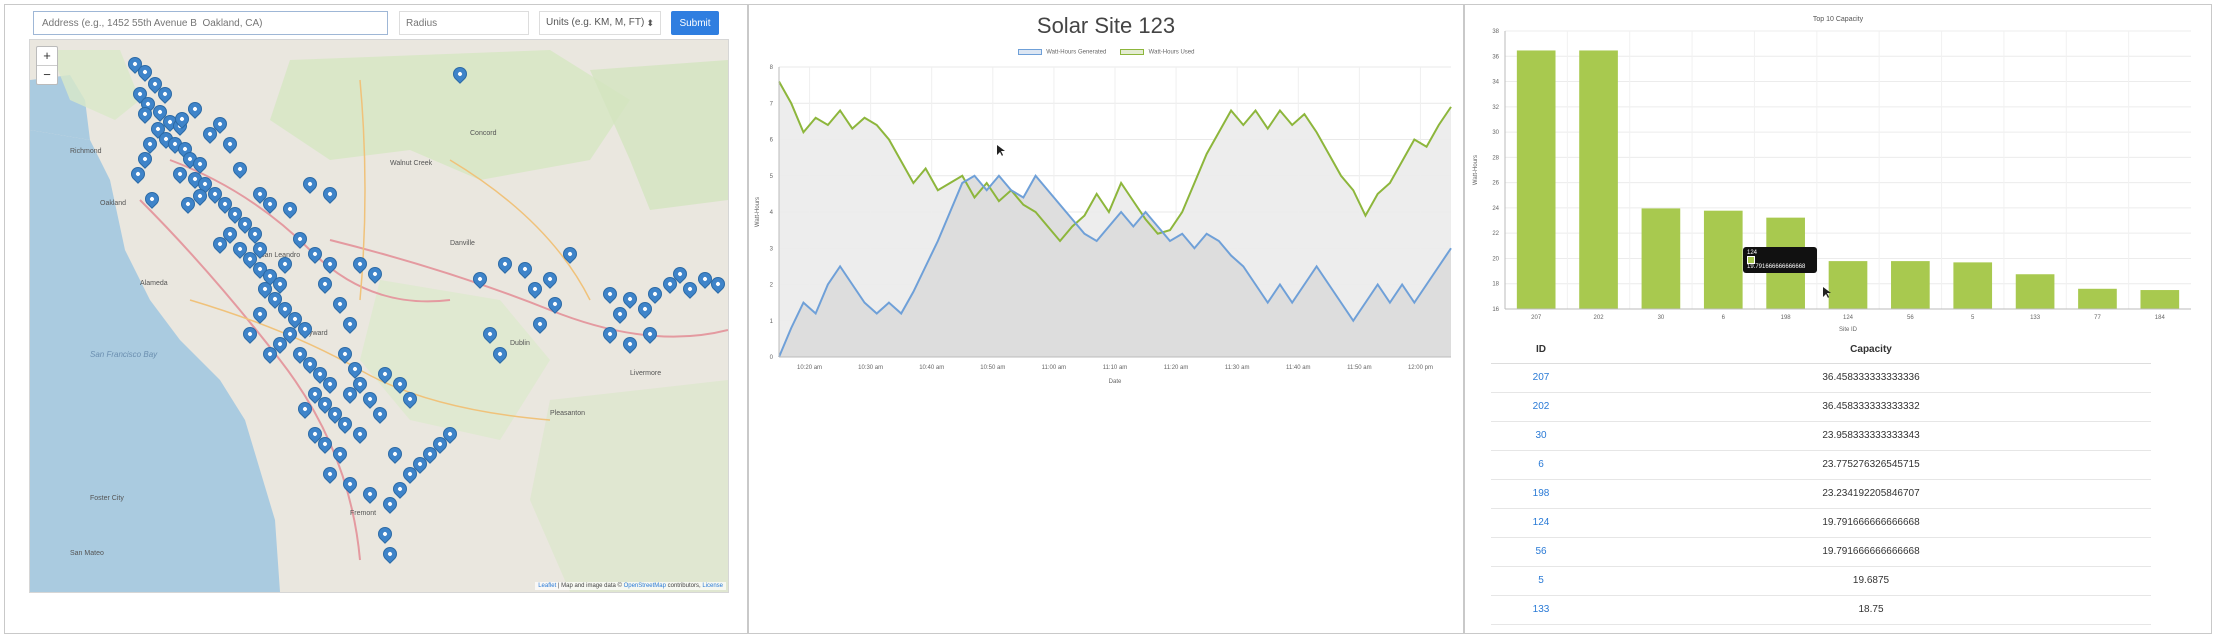  I want to click on table-row: 202 36.458333333333332, so click(1821, 407).